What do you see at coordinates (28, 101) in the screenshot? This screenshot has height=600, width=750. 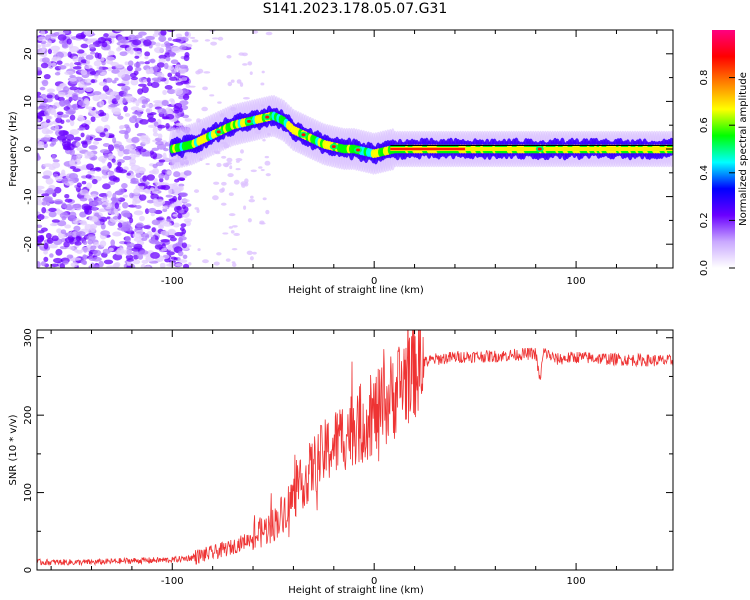 I see `y-tick-label-top: 10` at bounding box center [28, 101].